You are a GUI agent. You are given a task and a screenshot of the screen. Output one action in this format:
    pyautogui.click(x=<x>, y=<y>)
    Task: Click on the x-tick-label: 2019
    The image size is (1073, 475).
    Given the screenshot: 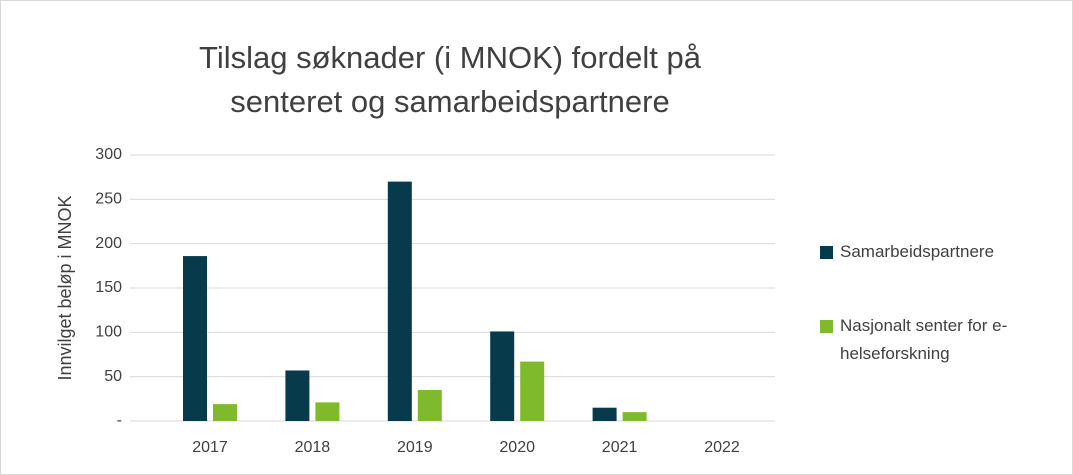 What is the action you would take?
    pyautogui.click(x=415, y=447)
    